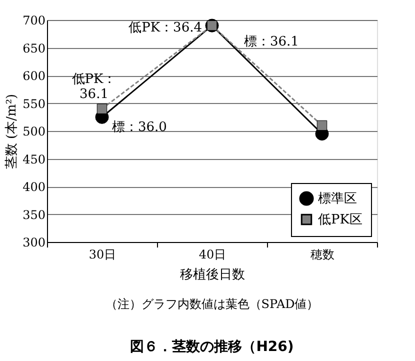 The width and height of the screenshot is (415, 361). What do you see at coordinates (34, 159) in the screenshot?
I see `y-tick-label: 450` at bounding box center [34, 159].